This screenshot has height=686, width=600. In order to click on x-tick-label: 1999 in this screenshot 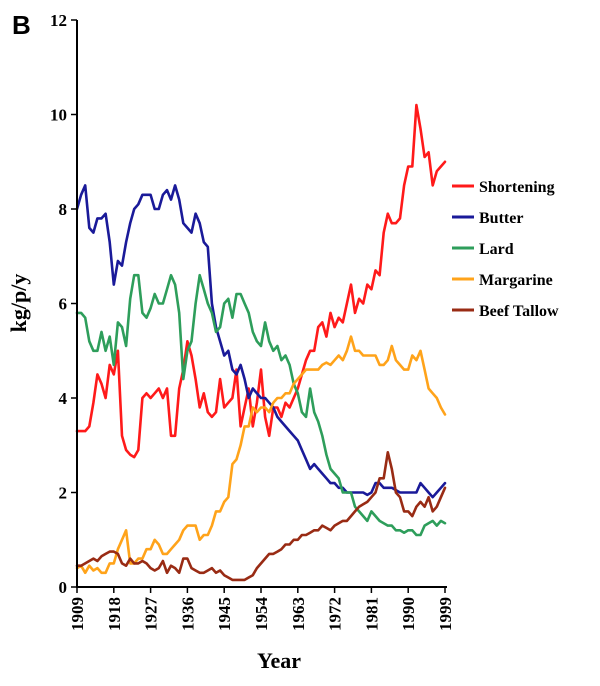, I will do `click(445, 614)`.